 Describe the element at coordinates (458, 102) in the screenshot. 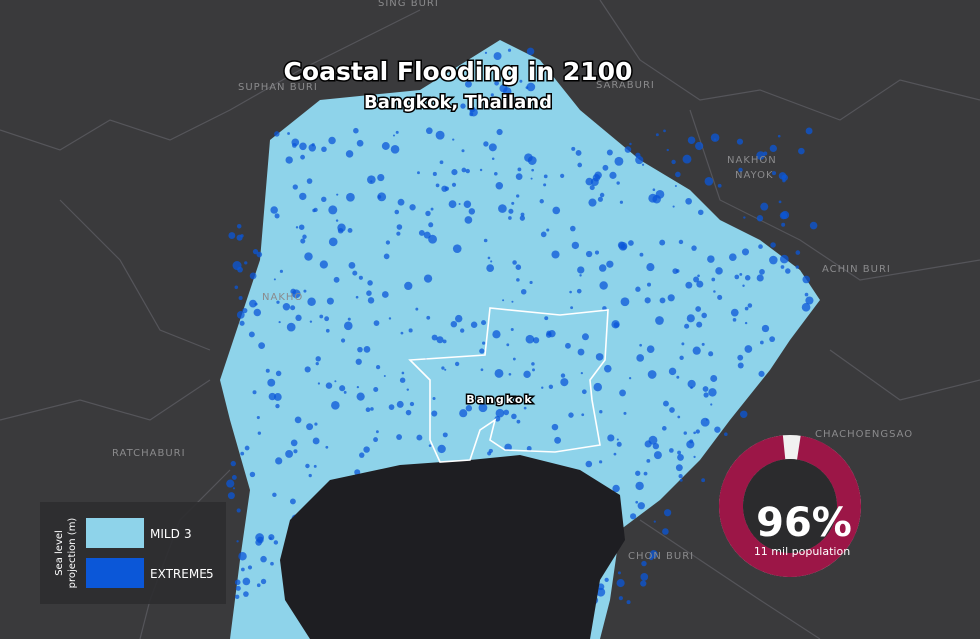

I see `map-subtitle: Bangkok, Thailand` at that location.